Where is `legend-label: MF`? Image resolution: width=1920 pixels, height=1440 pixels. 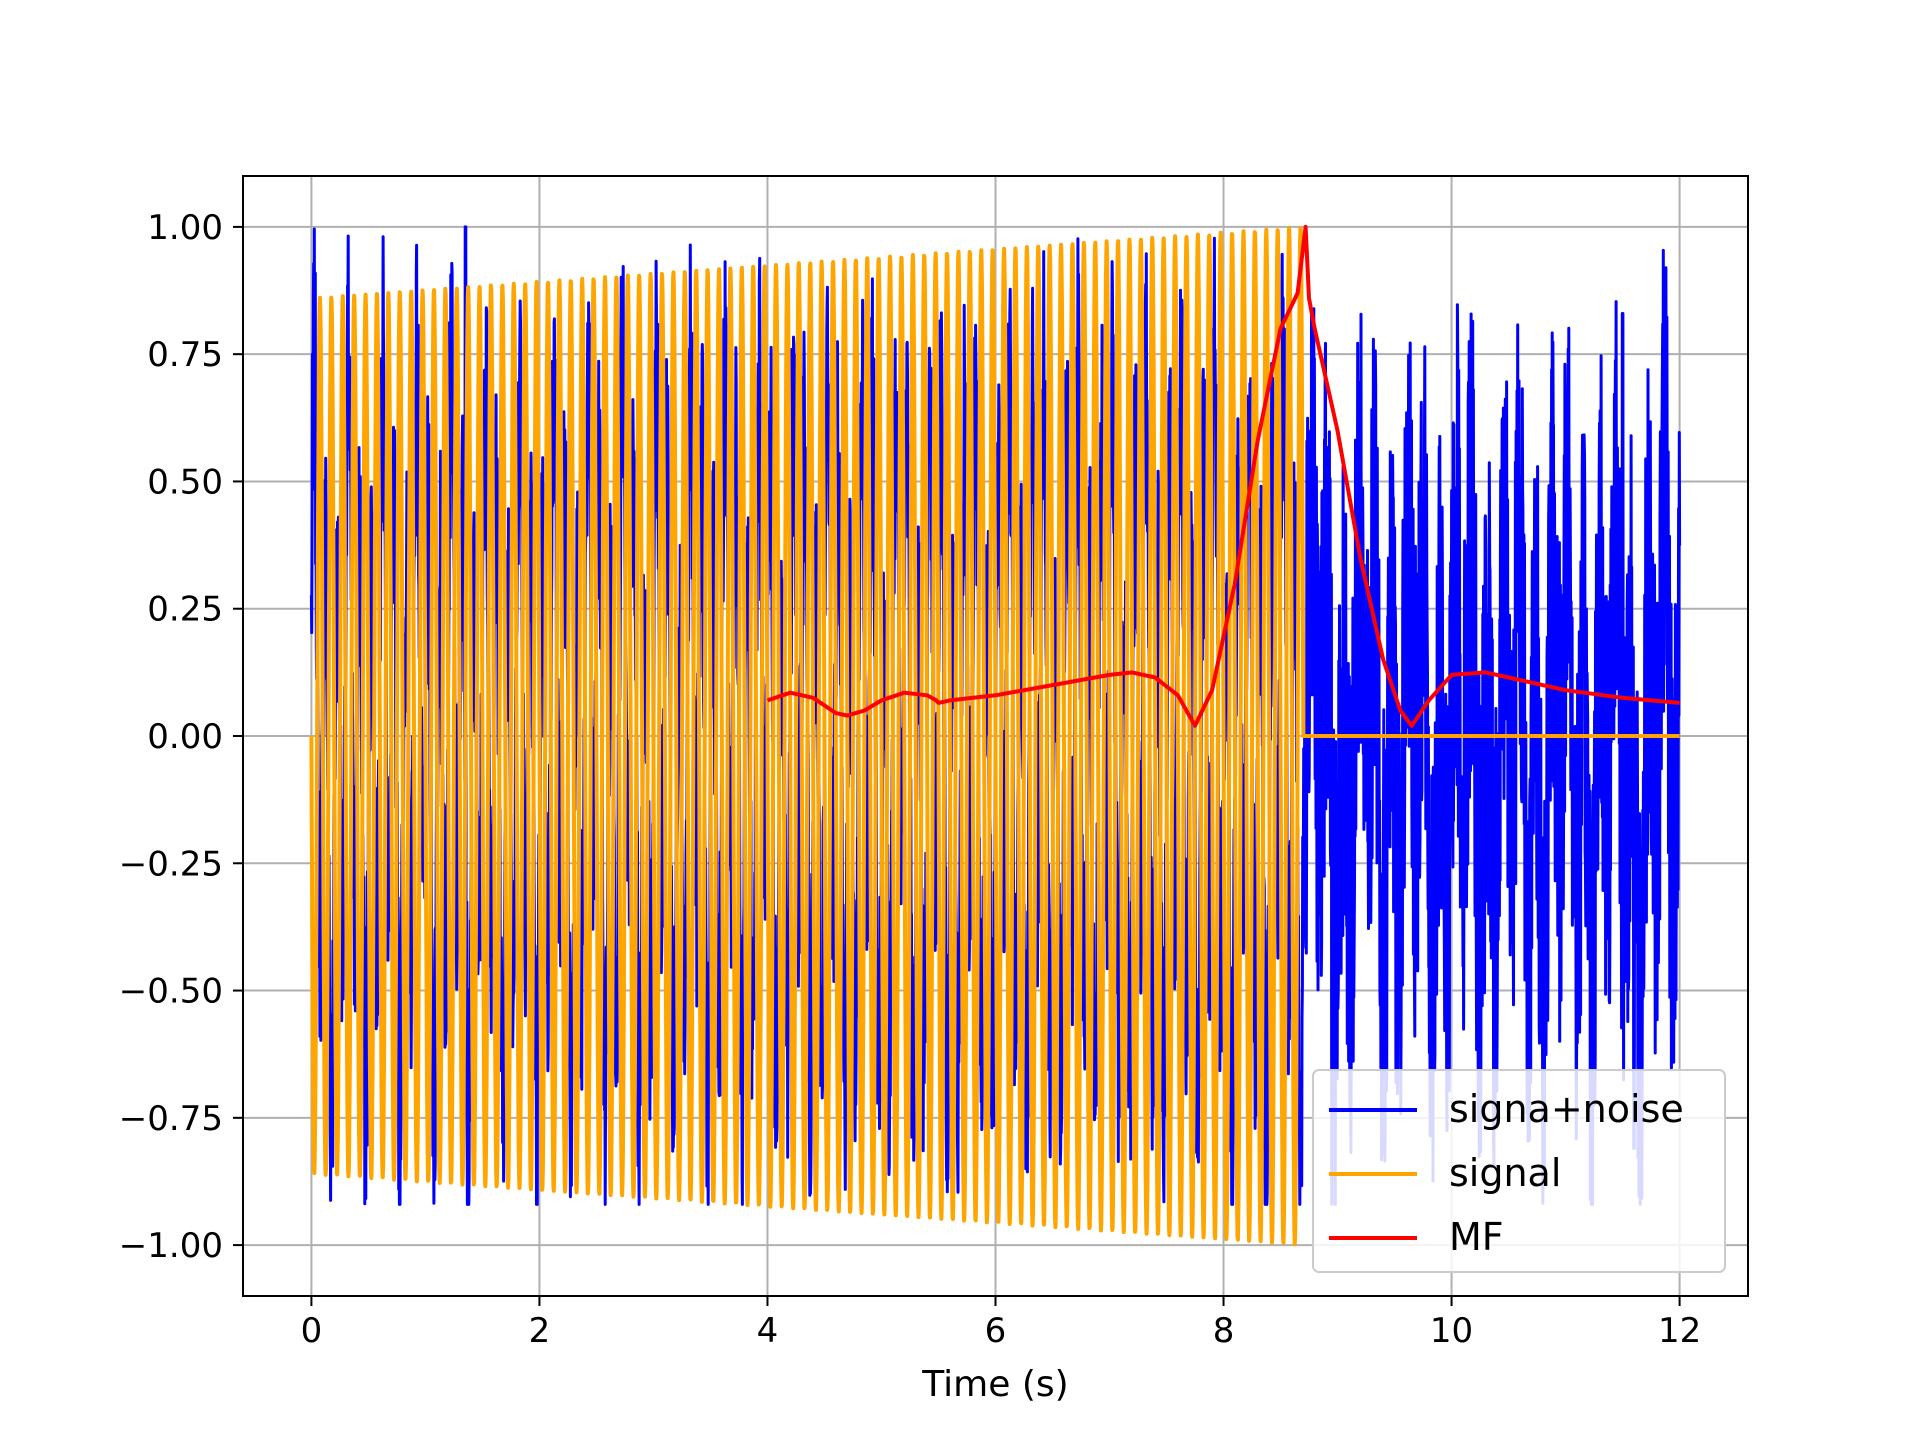 legend-label: MF is located at coordinates (1476, 1237).